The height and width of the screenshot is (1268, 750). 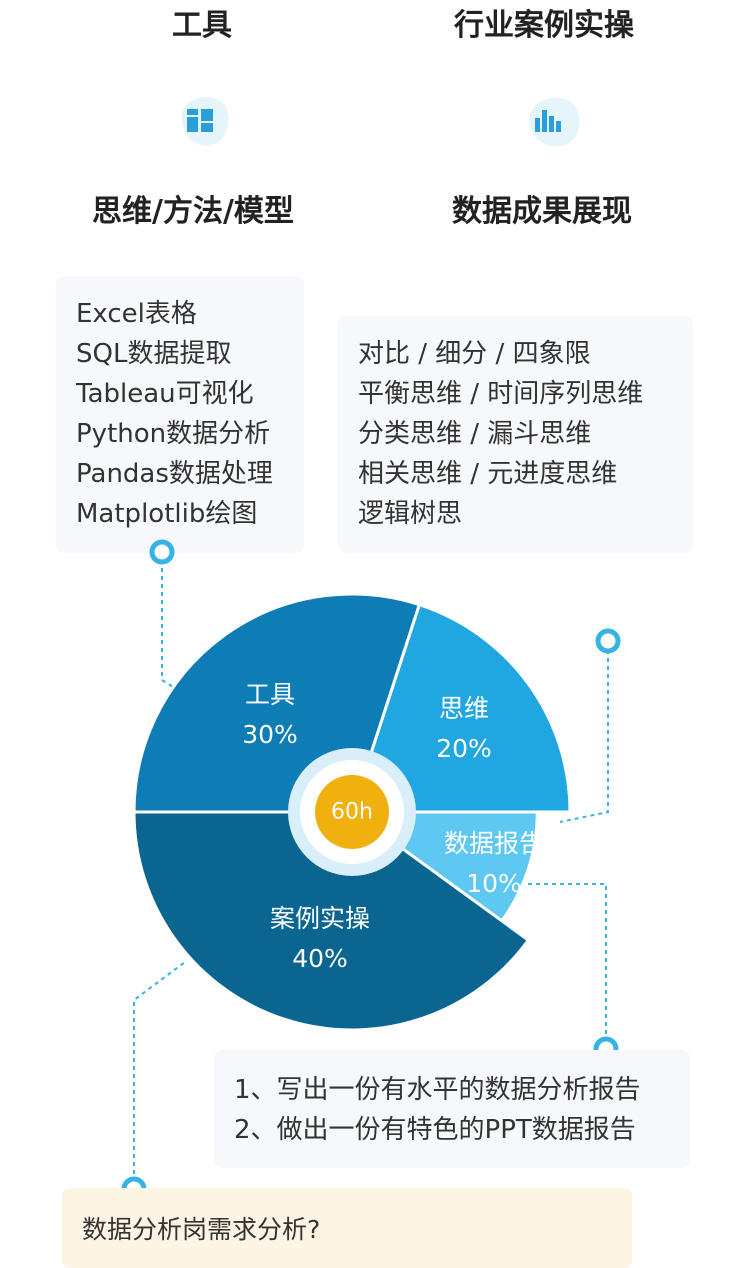 I want to click on center-circle, so click(x=352, y=812).